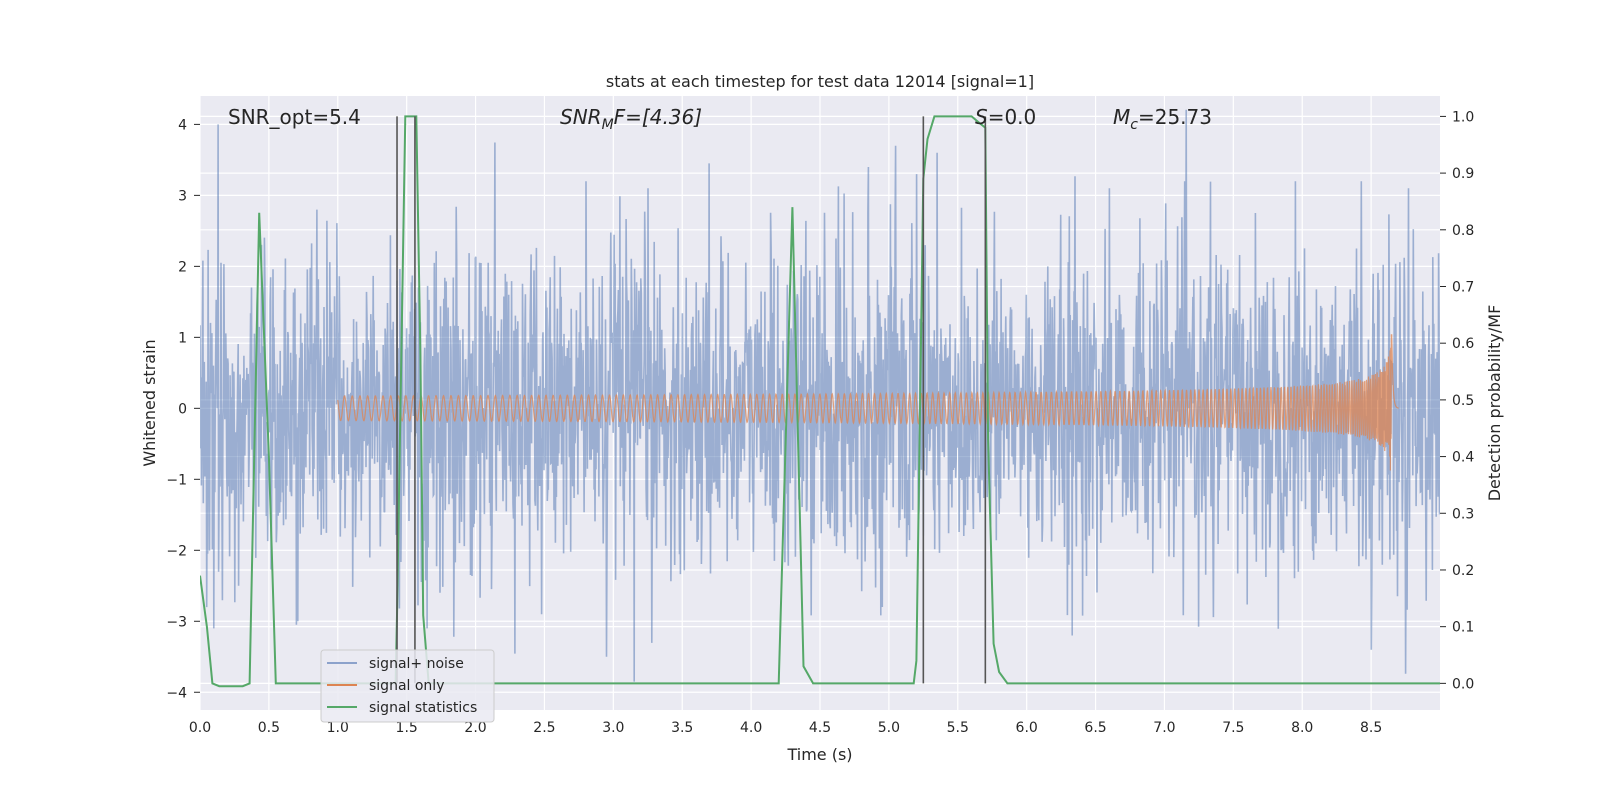  Describe the element at coordinates (720, 119) in the screenshot. I see `annotations: SNR_opt=5.4 SNRMF=[4.36] S=0.0 Mc=25.73` at that location.